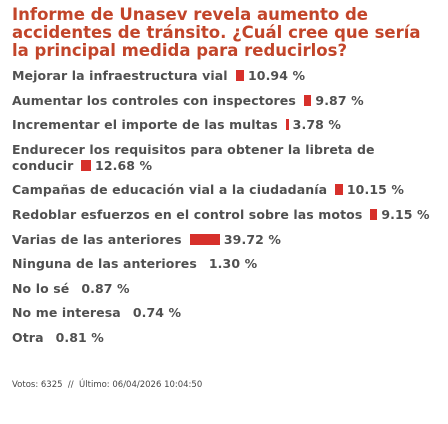 The image size is (448, 424). What do you see at coordinates (28, 337) in the screenshot?
I see `option-label: Otra` at bounding box center [28, 337].